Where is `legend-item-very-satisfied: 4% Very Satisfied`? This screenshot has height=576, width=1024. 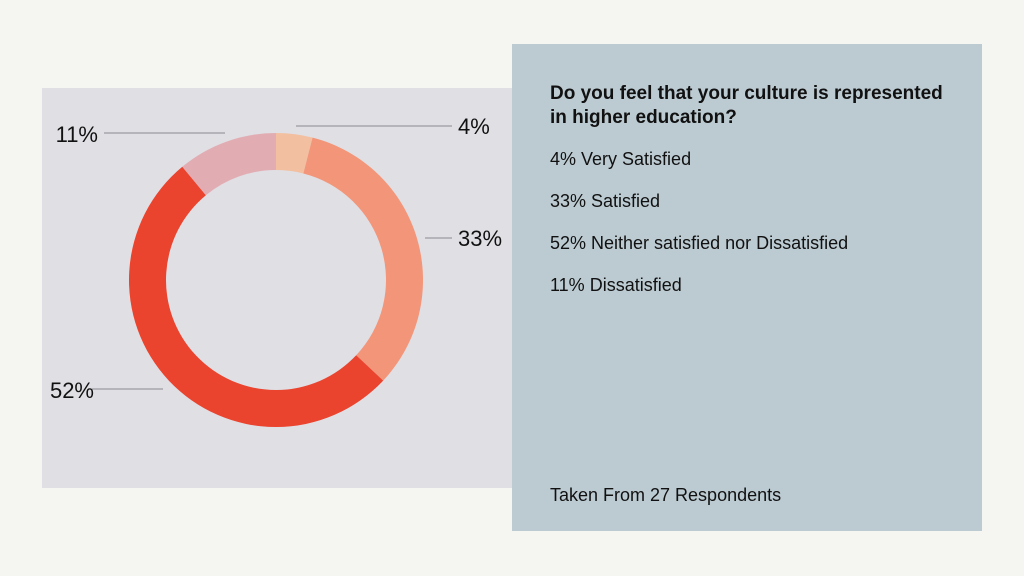
legend-item-very-satisfied: 4% Very Satisfied is located at coordinates (621, 159).